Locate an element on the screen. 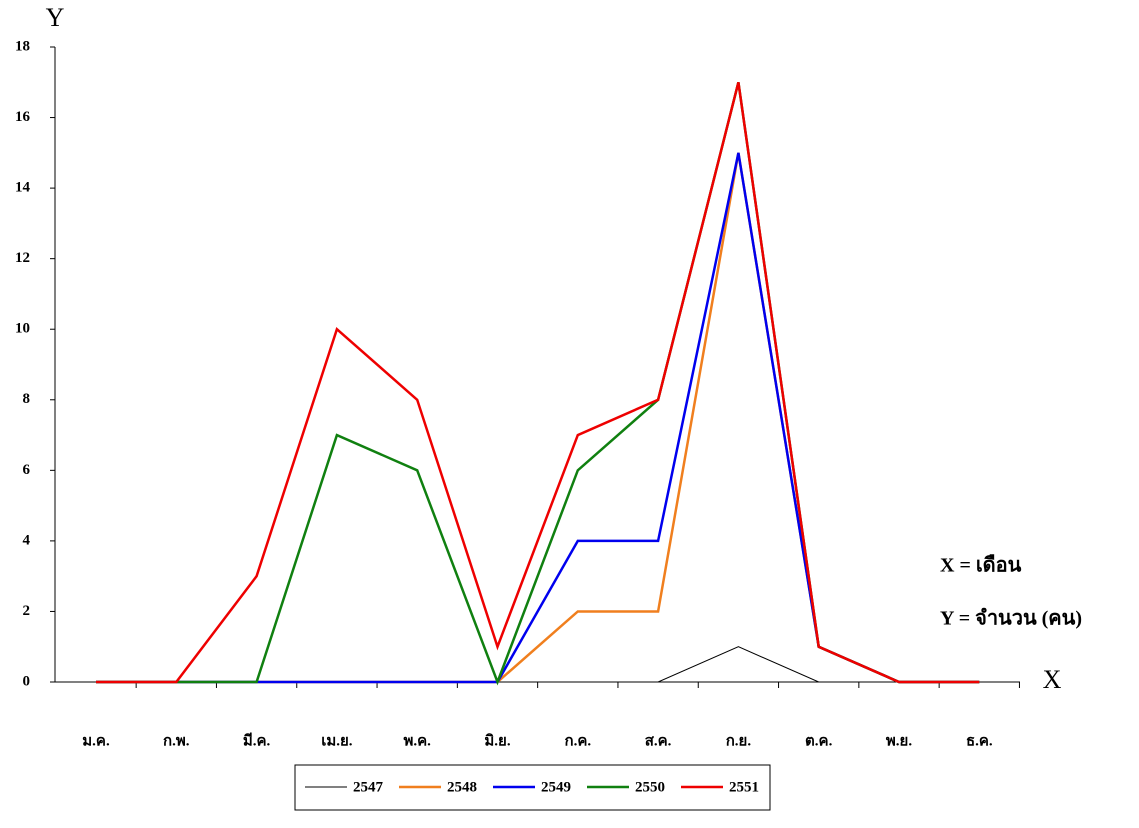 This screenshot has height=828, width=1139. annotation: X = เดือน is located at coordinates (981, 565).